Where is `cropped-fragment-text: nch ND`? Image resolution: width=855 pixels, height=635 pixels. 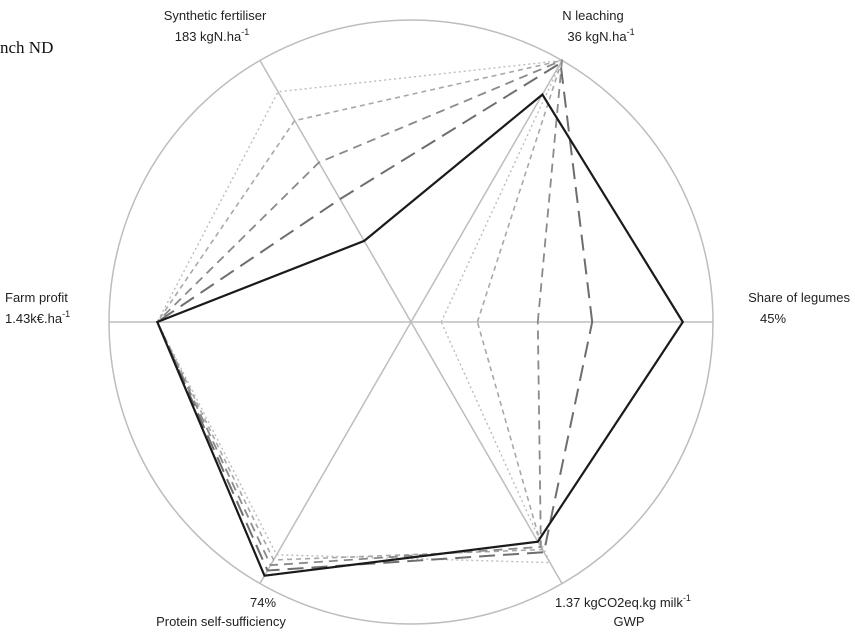 cropped-fragment-text: nch ND is located at coordinates (26, 47).